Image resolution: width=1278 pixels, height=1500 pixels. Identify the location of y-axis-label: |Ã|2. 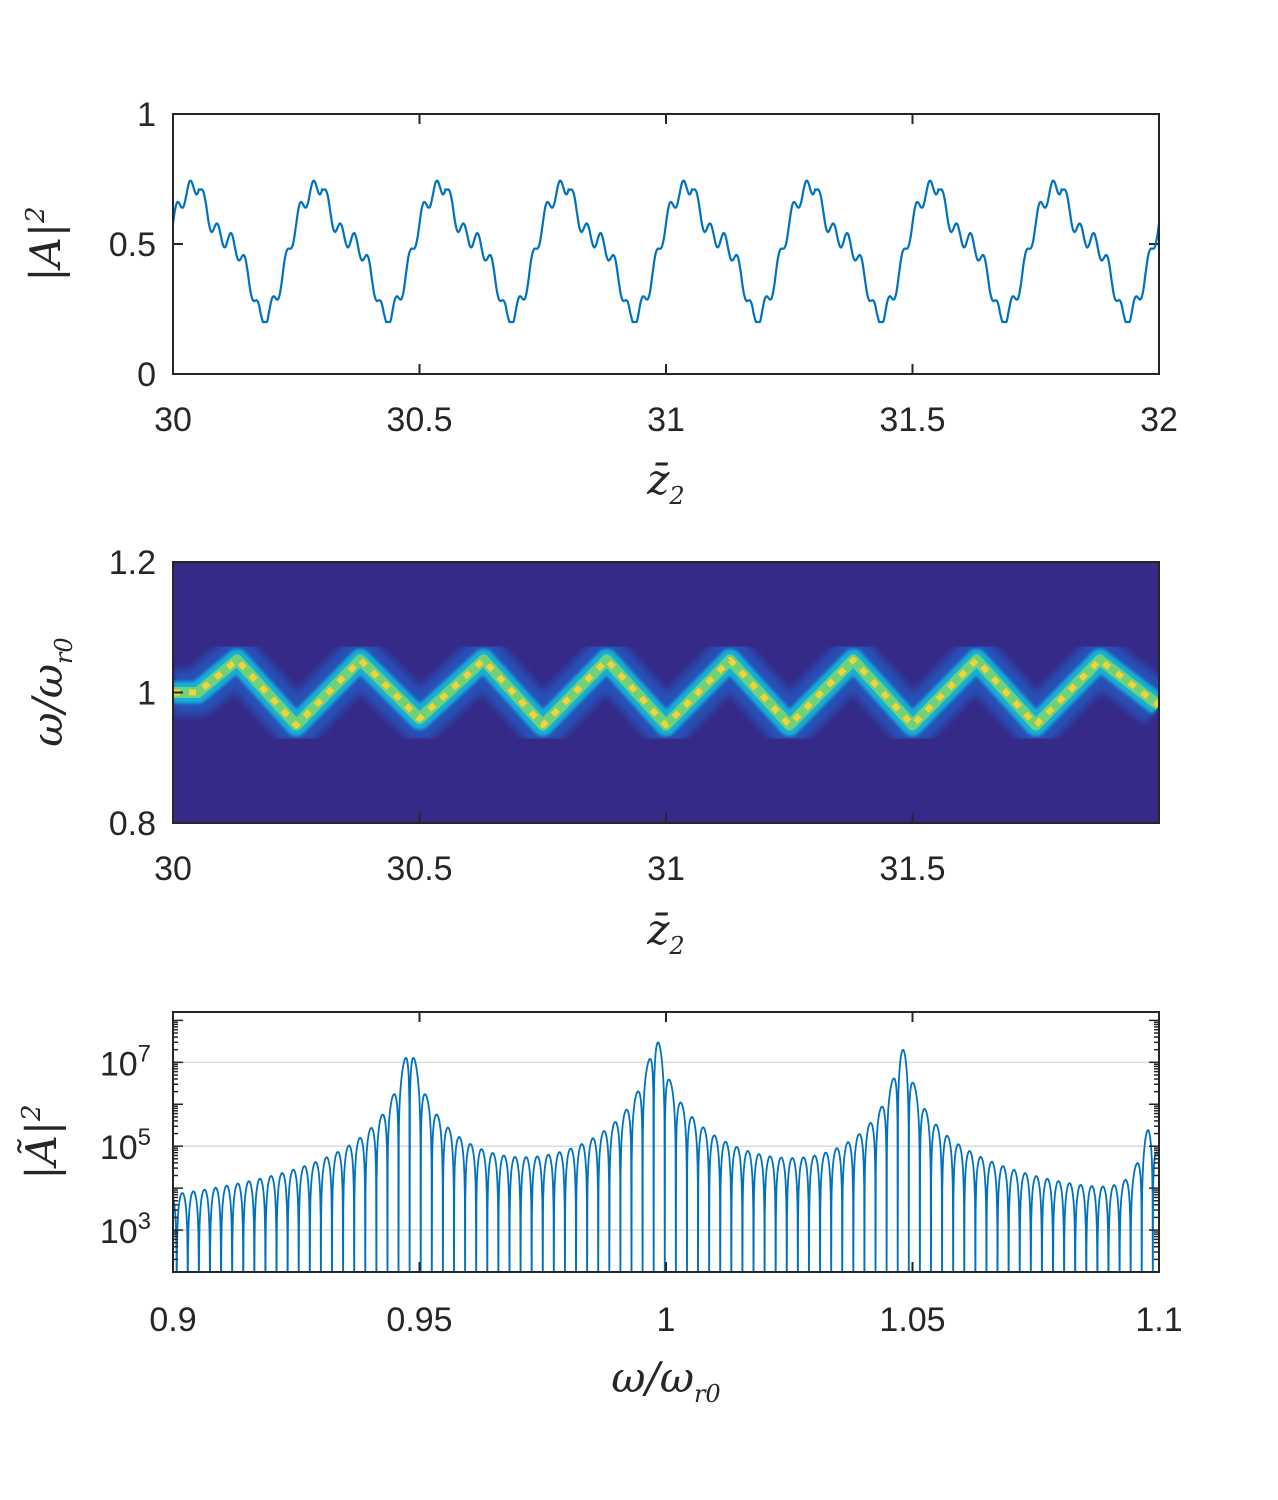
(41, 1141).